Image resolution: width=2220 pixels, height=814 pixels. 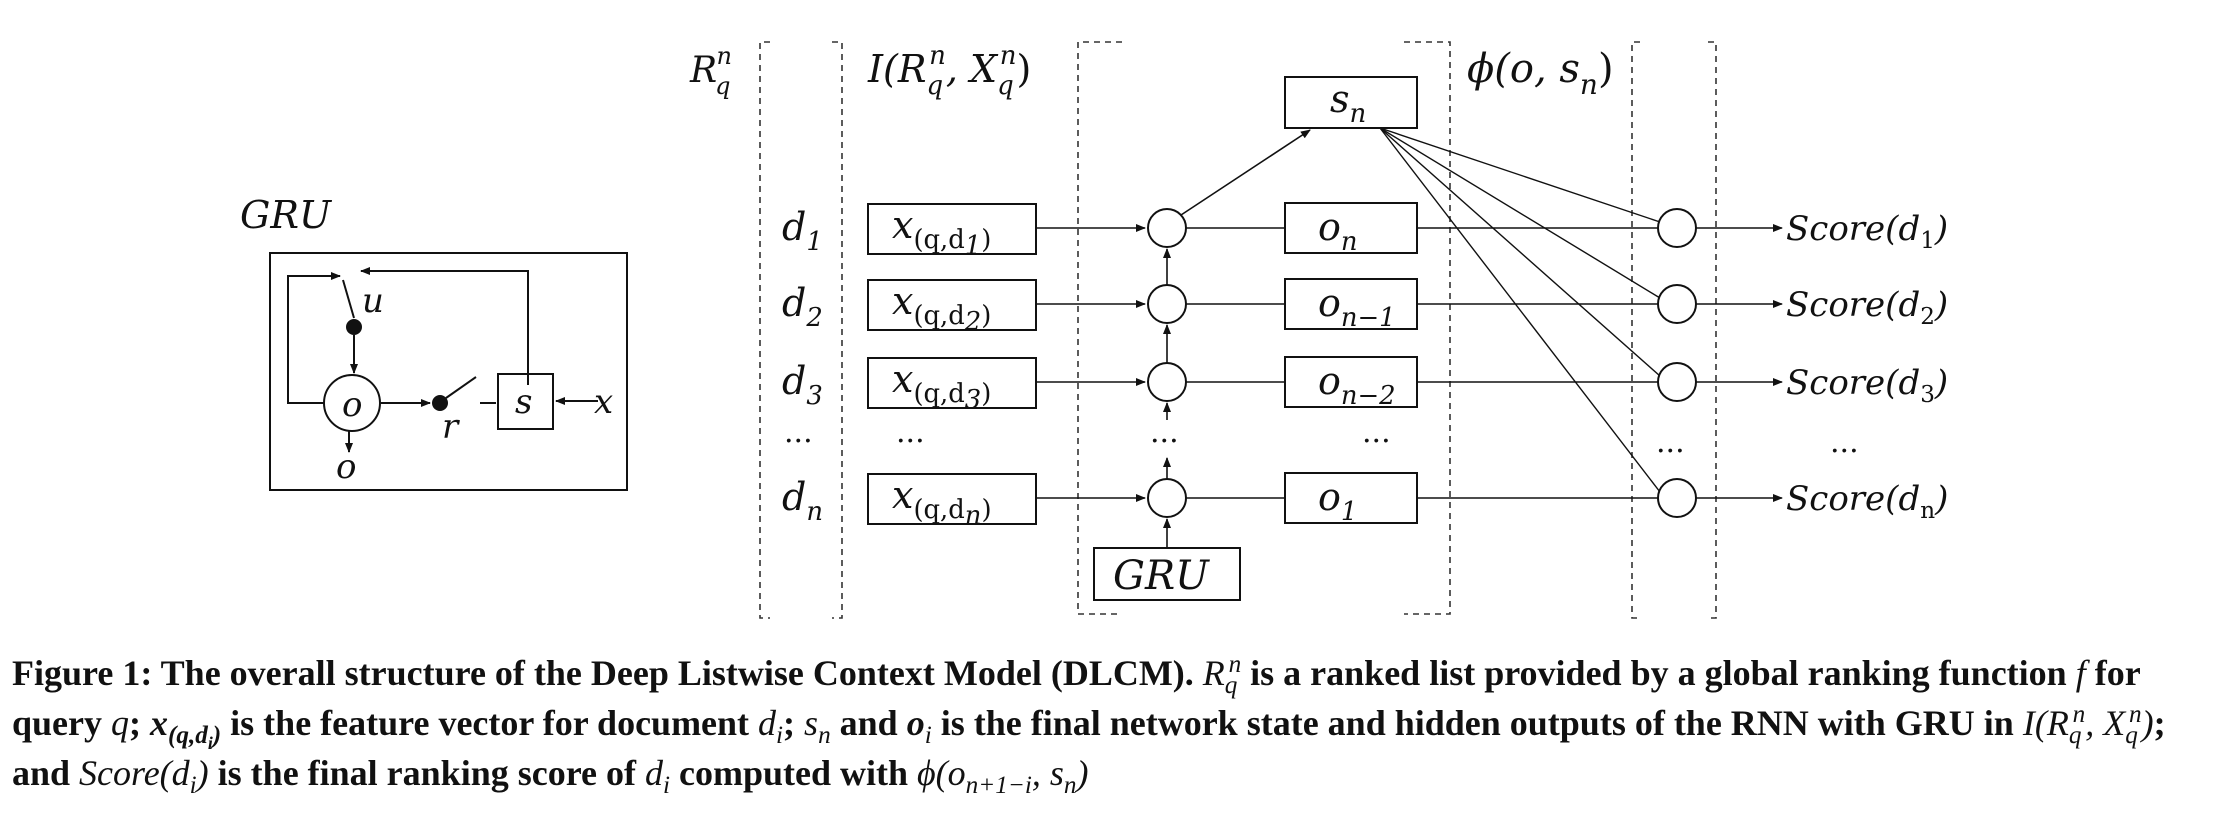 What do you see at coordinates (1245, 172) in the screenshot?
I see `gru-to-state-arrow` at bounding box center [1245, 172].